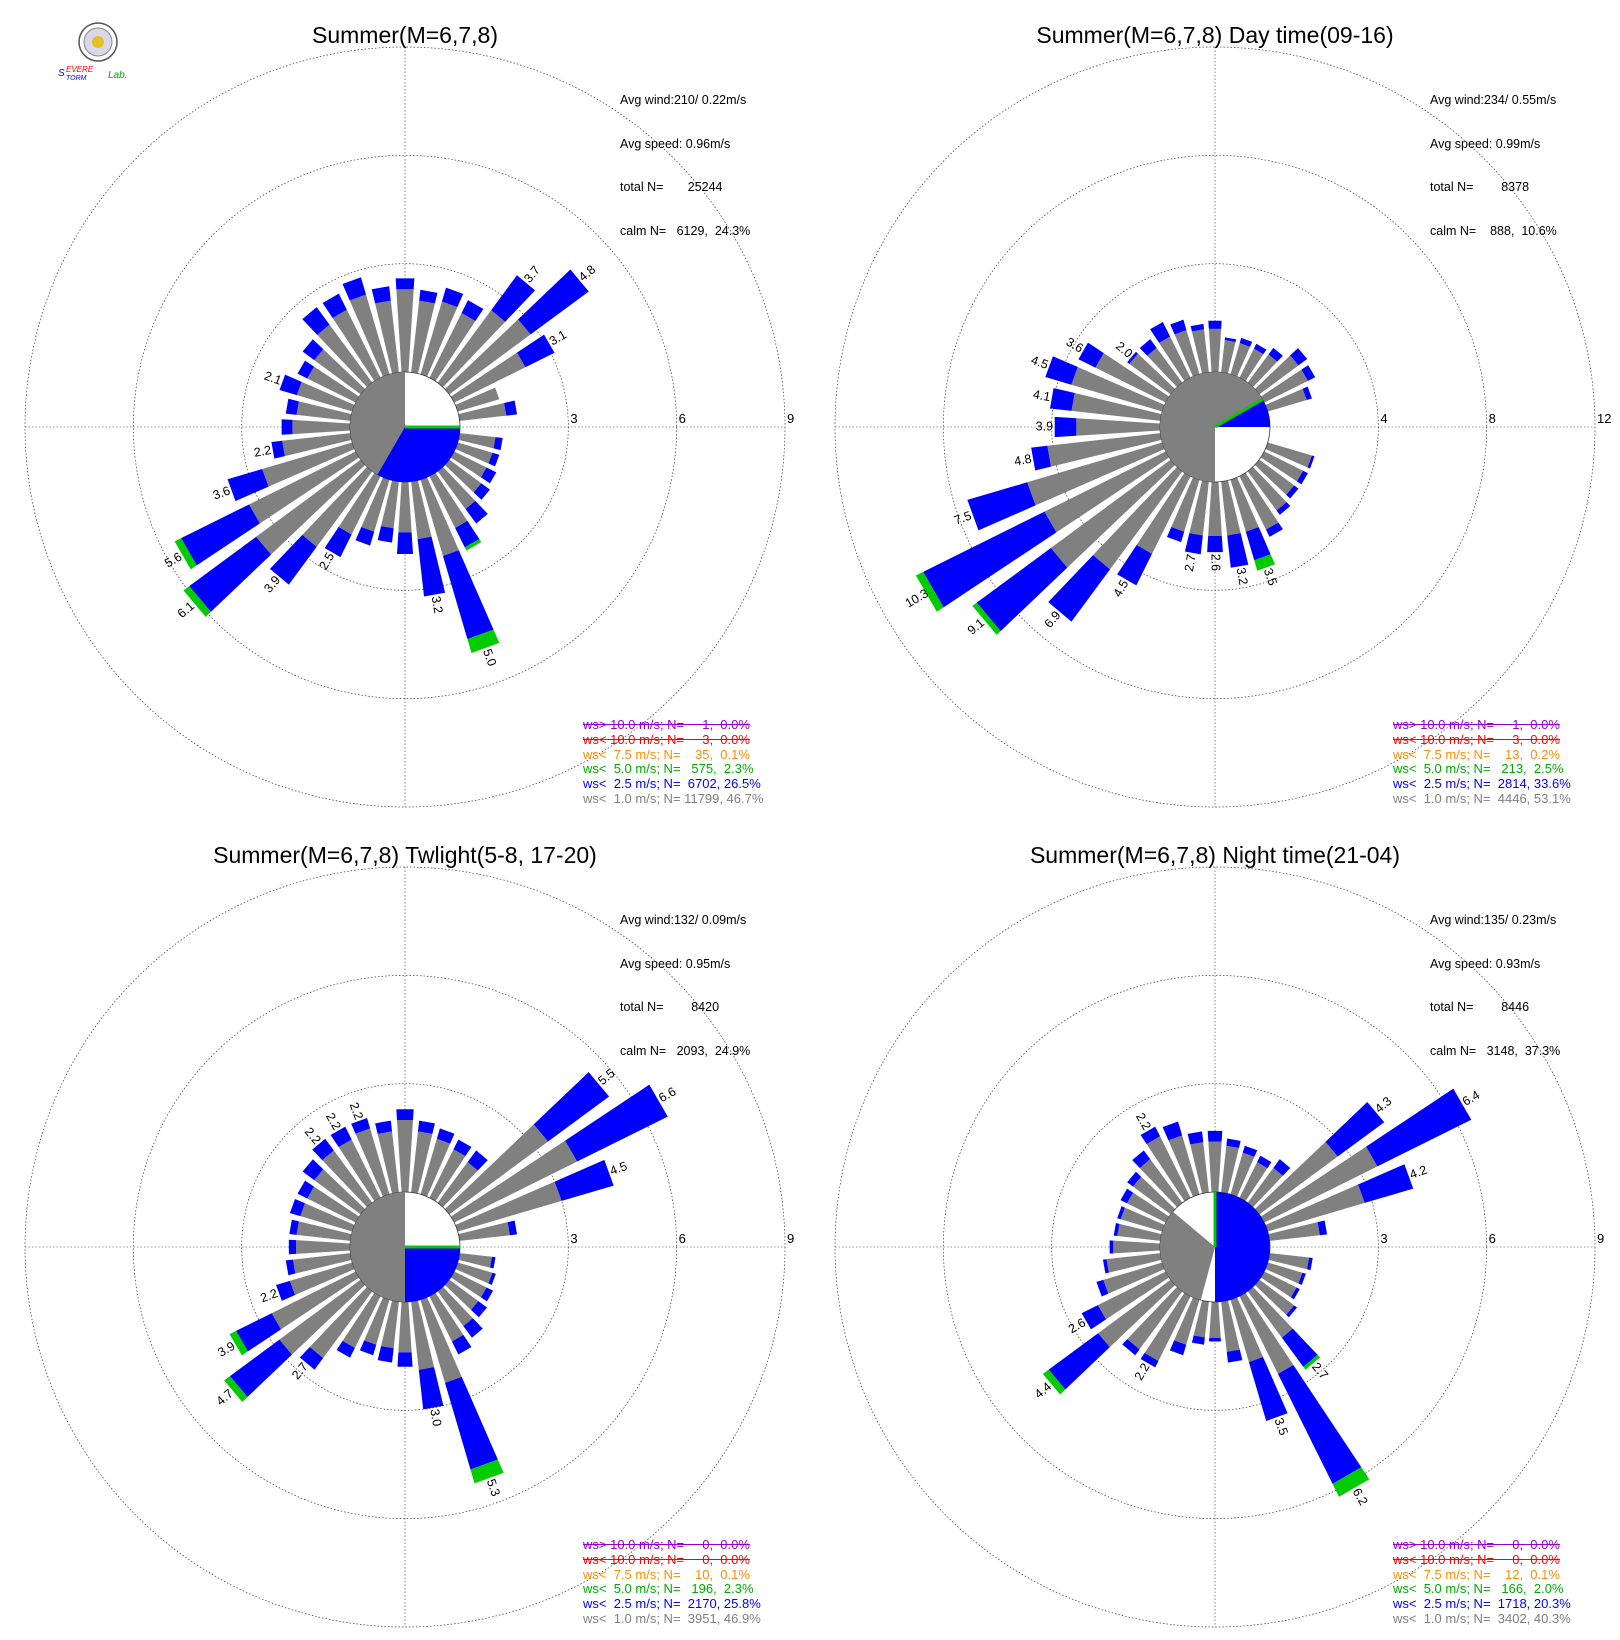 The width and height of the screenshot is (1620, 1640). What do you see at coordinates (473, 544) in the screenshot?
I see `bar-segment-lt5` at bounding box center [473, 544].